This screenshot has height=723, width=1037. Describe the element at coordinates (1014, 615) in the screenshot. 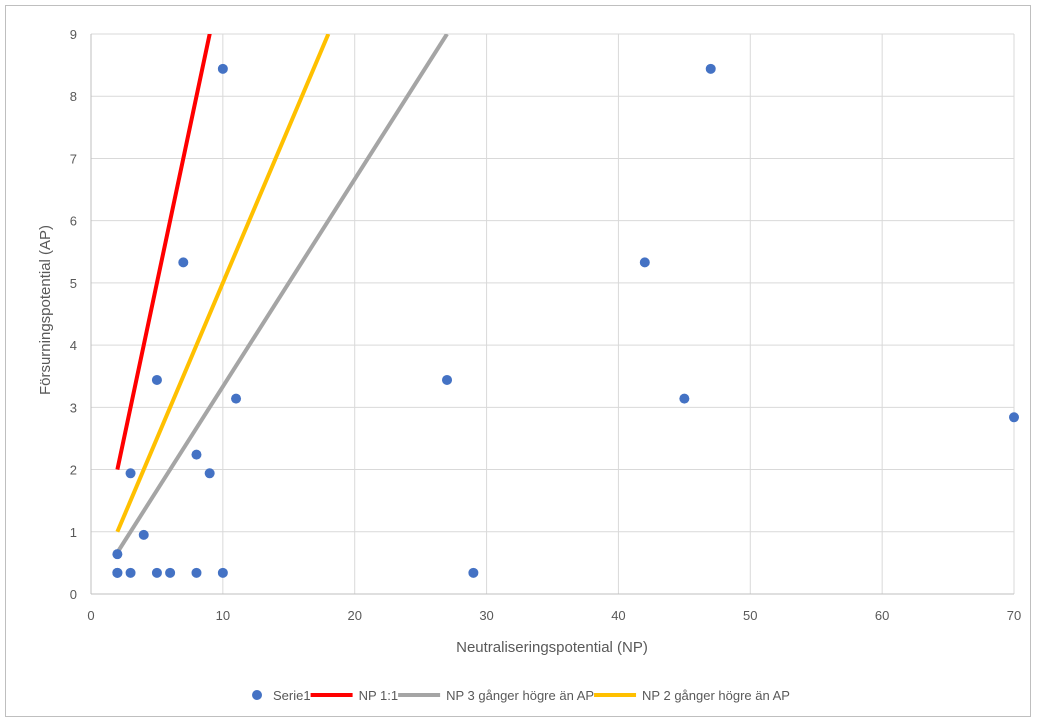

I see `x-tick-label-7: 70` at that location.